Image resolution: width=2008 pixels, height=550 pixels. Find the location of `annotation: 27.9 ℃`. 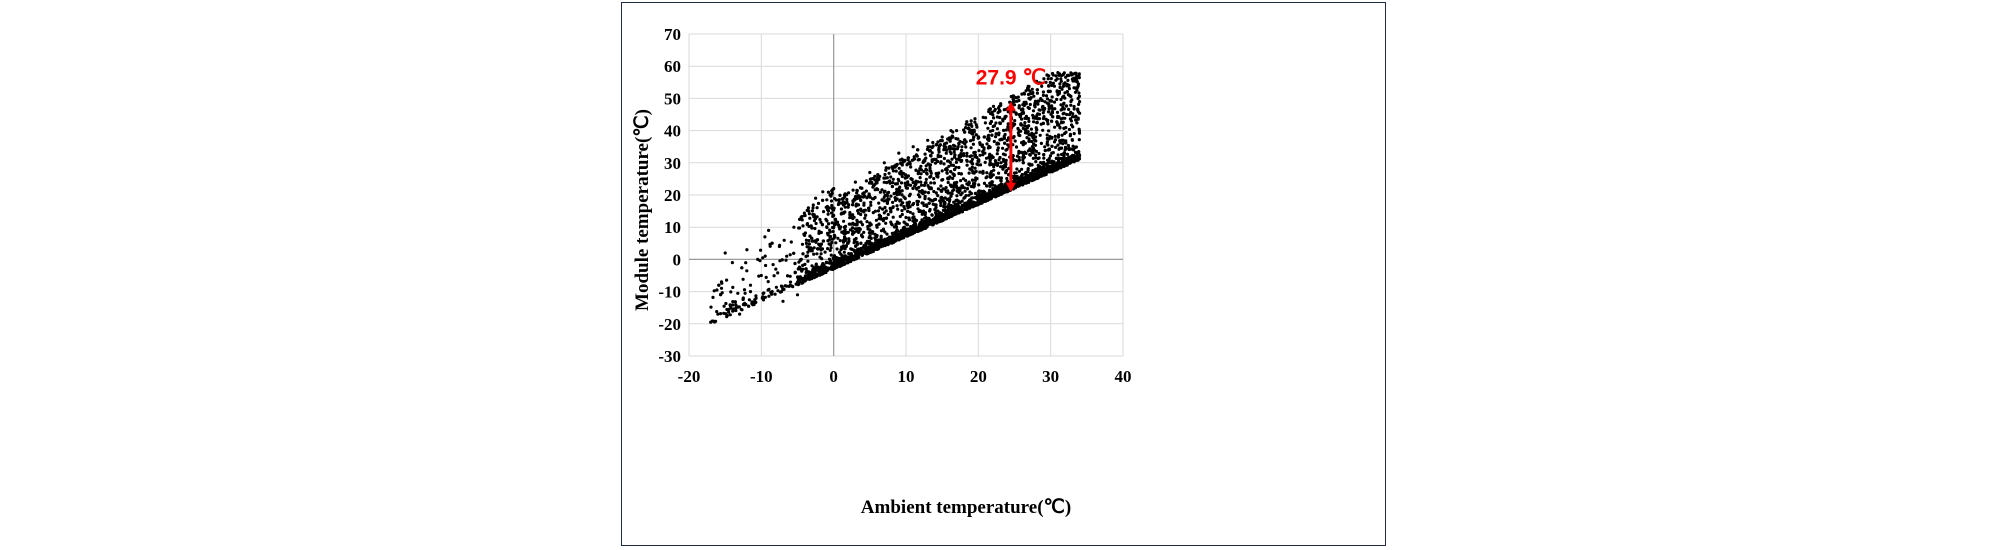

annotation: 27.9 ℃ is located at coordinates (1011, 129).